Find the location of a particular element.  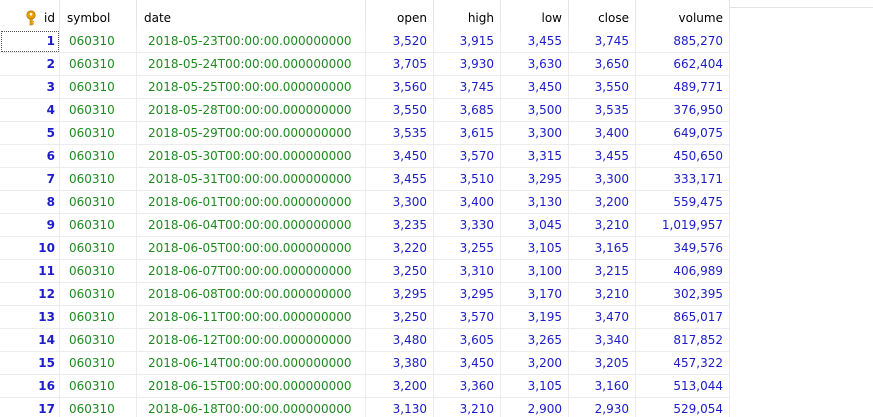

cell-open: 3,560 is located at coordinates (400, 87).